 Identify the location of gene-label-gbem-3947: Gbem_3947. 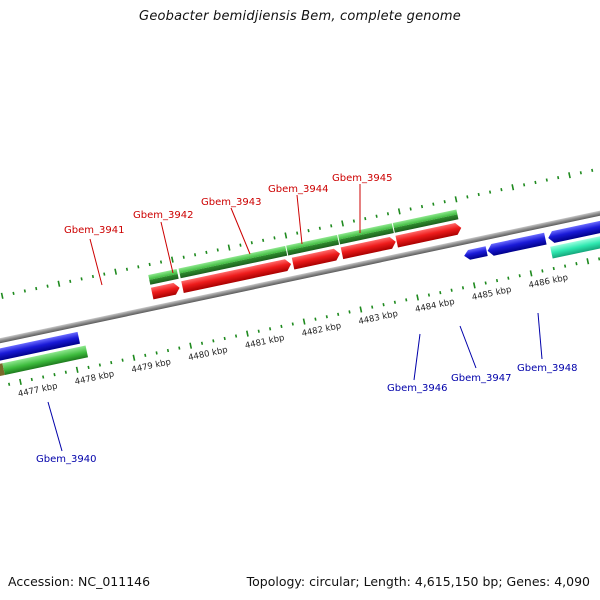
(481, 378).